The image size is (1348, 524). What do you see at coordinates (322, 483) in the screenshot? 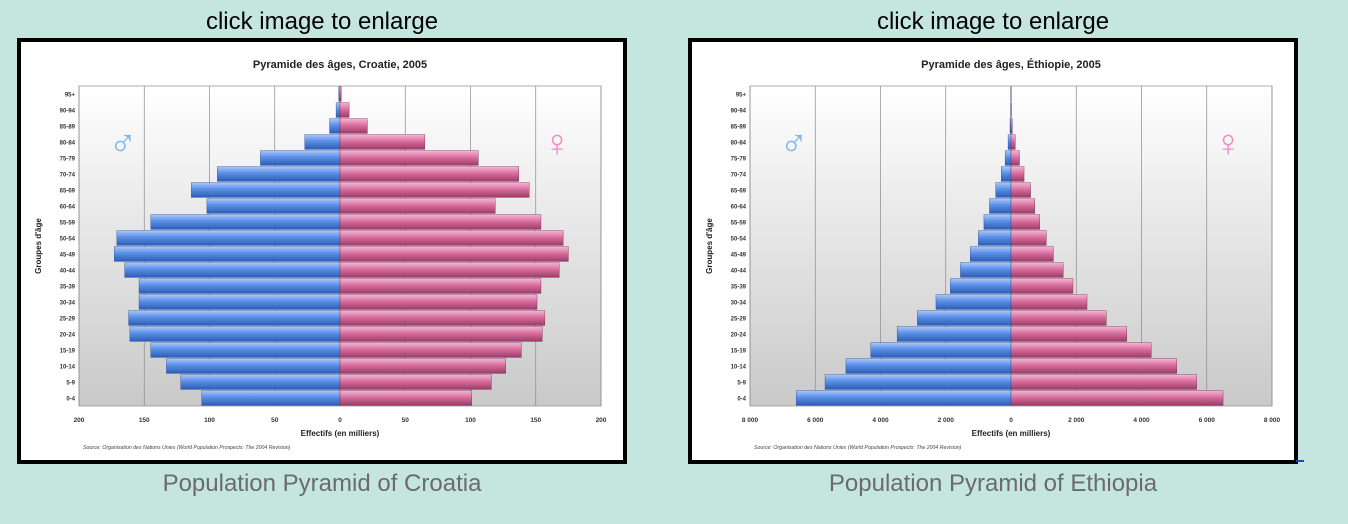
I see `image-caption: Population Pyramid of Croatia` at bounding box center [322, 483].